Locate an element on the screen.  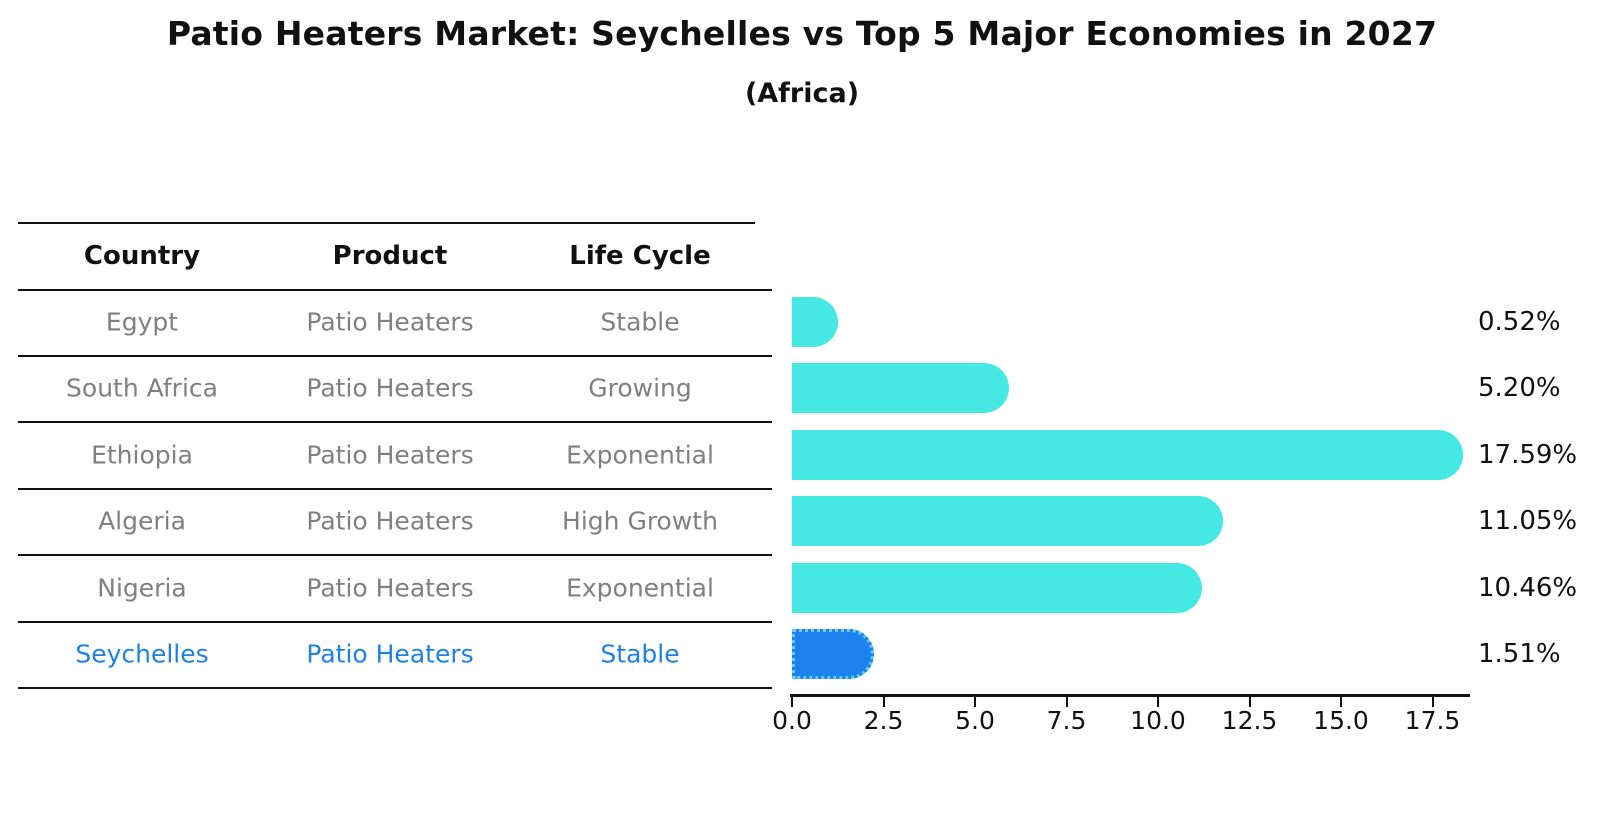
x-axis-tick-label: 7.5 is located at coordinates (1066, 720).